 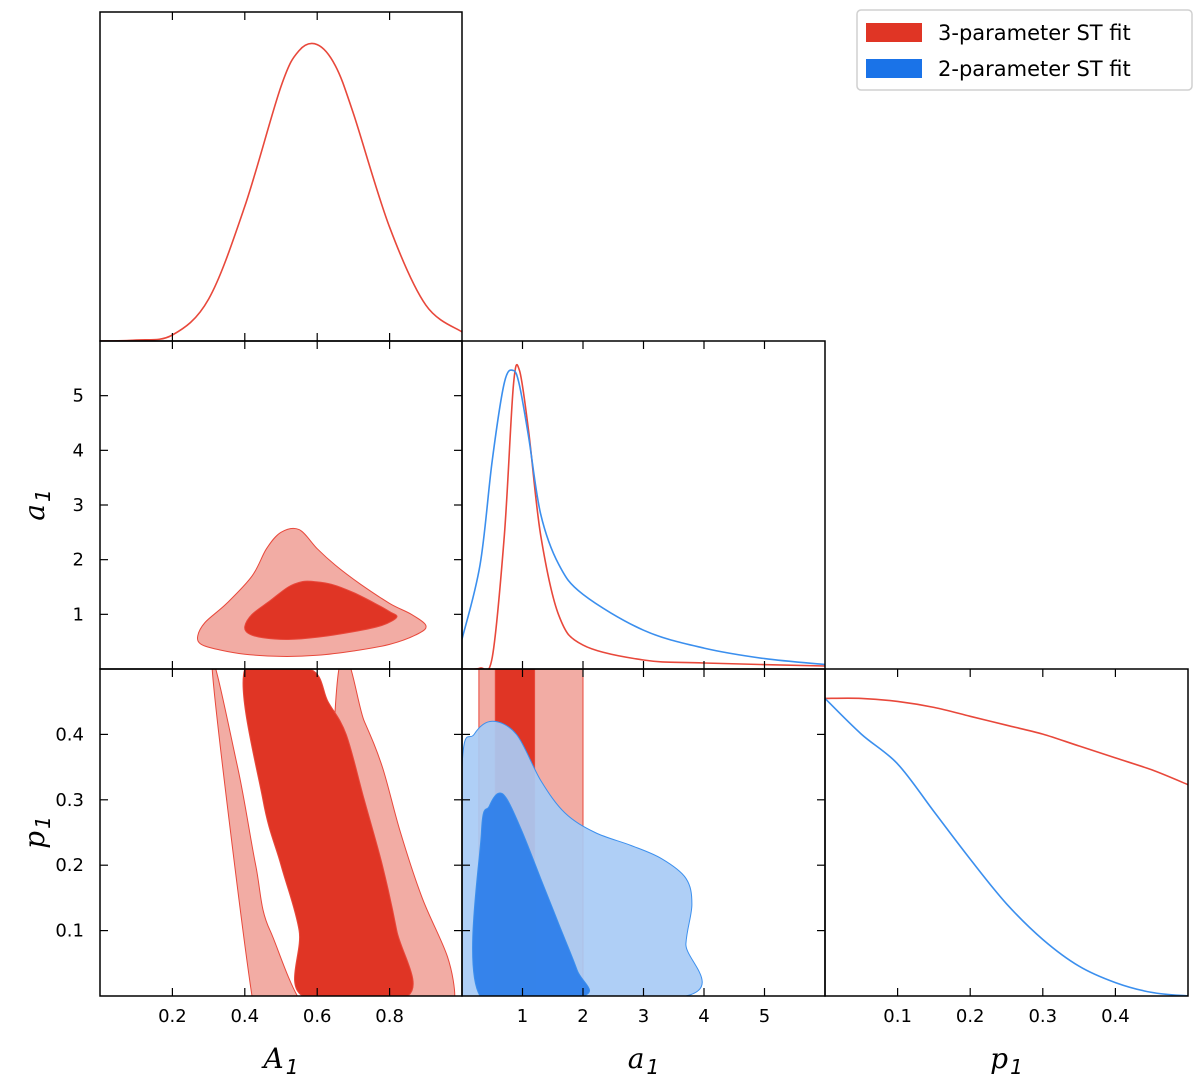 What do you see at coordinates (69, 734) in the screenshot?
I see `y-tick-label: 0.4` at bounding box center [69, 734].